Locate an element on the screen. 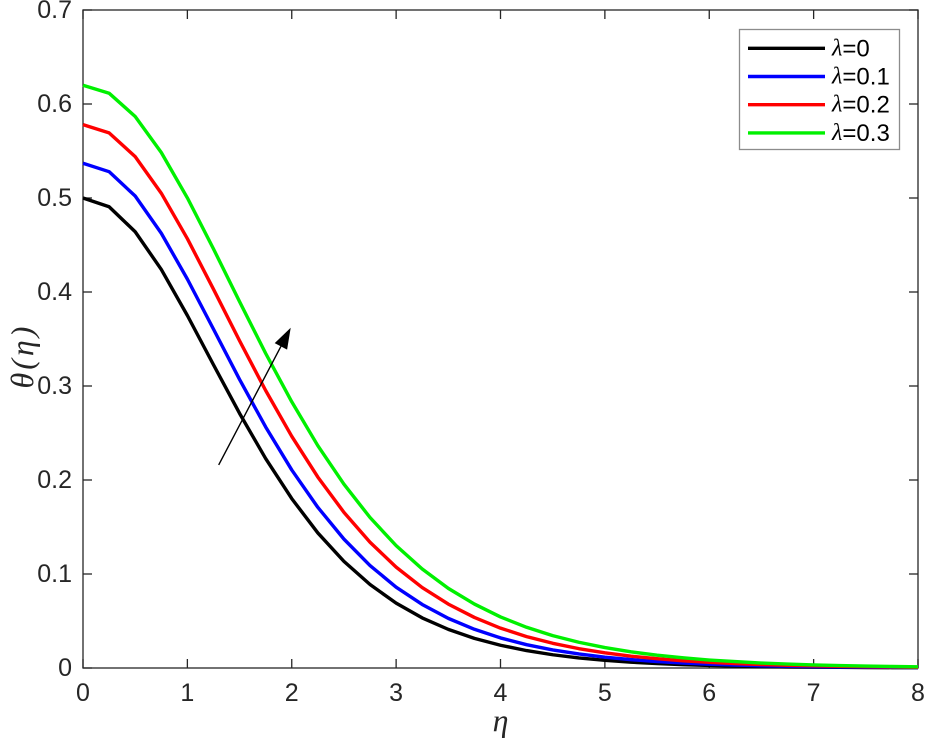 The height and width of the screenshot is (746, 925). x-axis-label: η is located at coordinates (501, 720).